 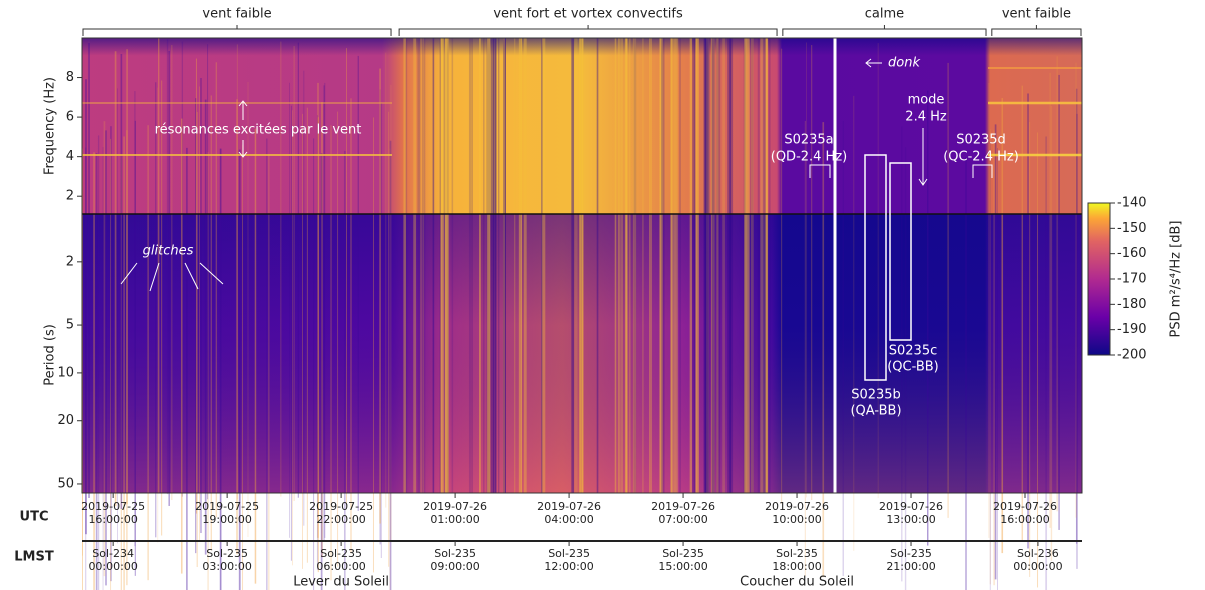 What do you see at coordinates (926, 117) in the screenshot?
I see `annotation: 2.4 Hz` at bounding box center [926, 117].